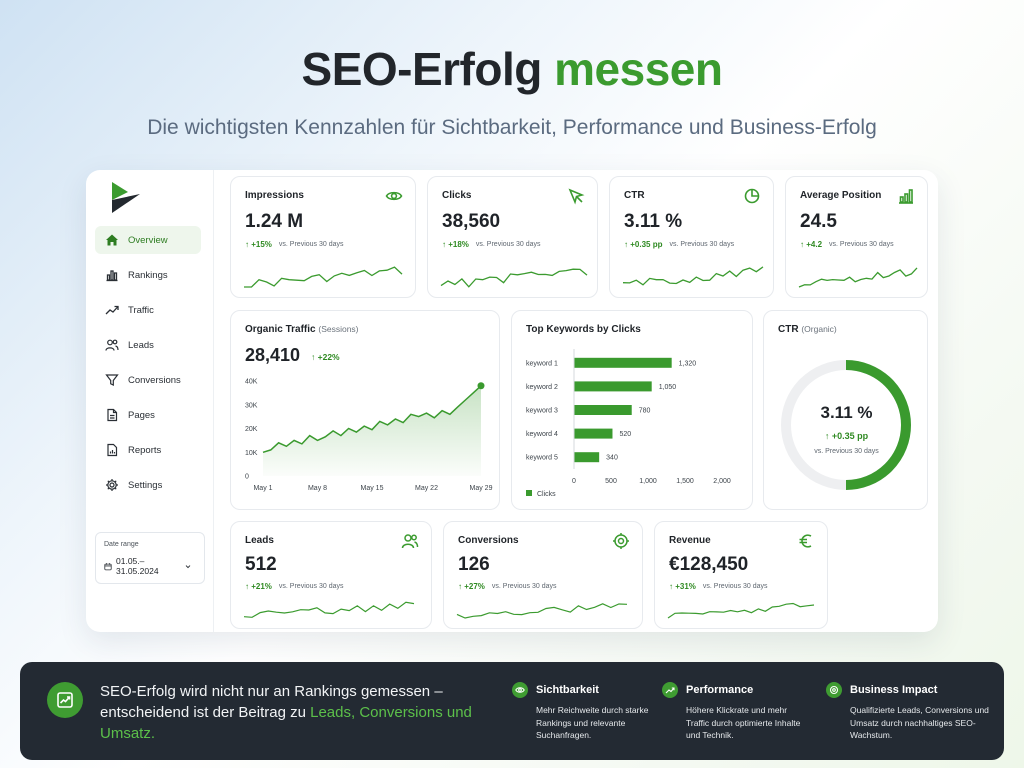 Image resolution: width=1024 pixels, height=768 pixels. What do you see at coordinates (148, 275) in the screenshot?
I see `sidebar-item-rankings: Rankings` at bounding box center [148, 275].